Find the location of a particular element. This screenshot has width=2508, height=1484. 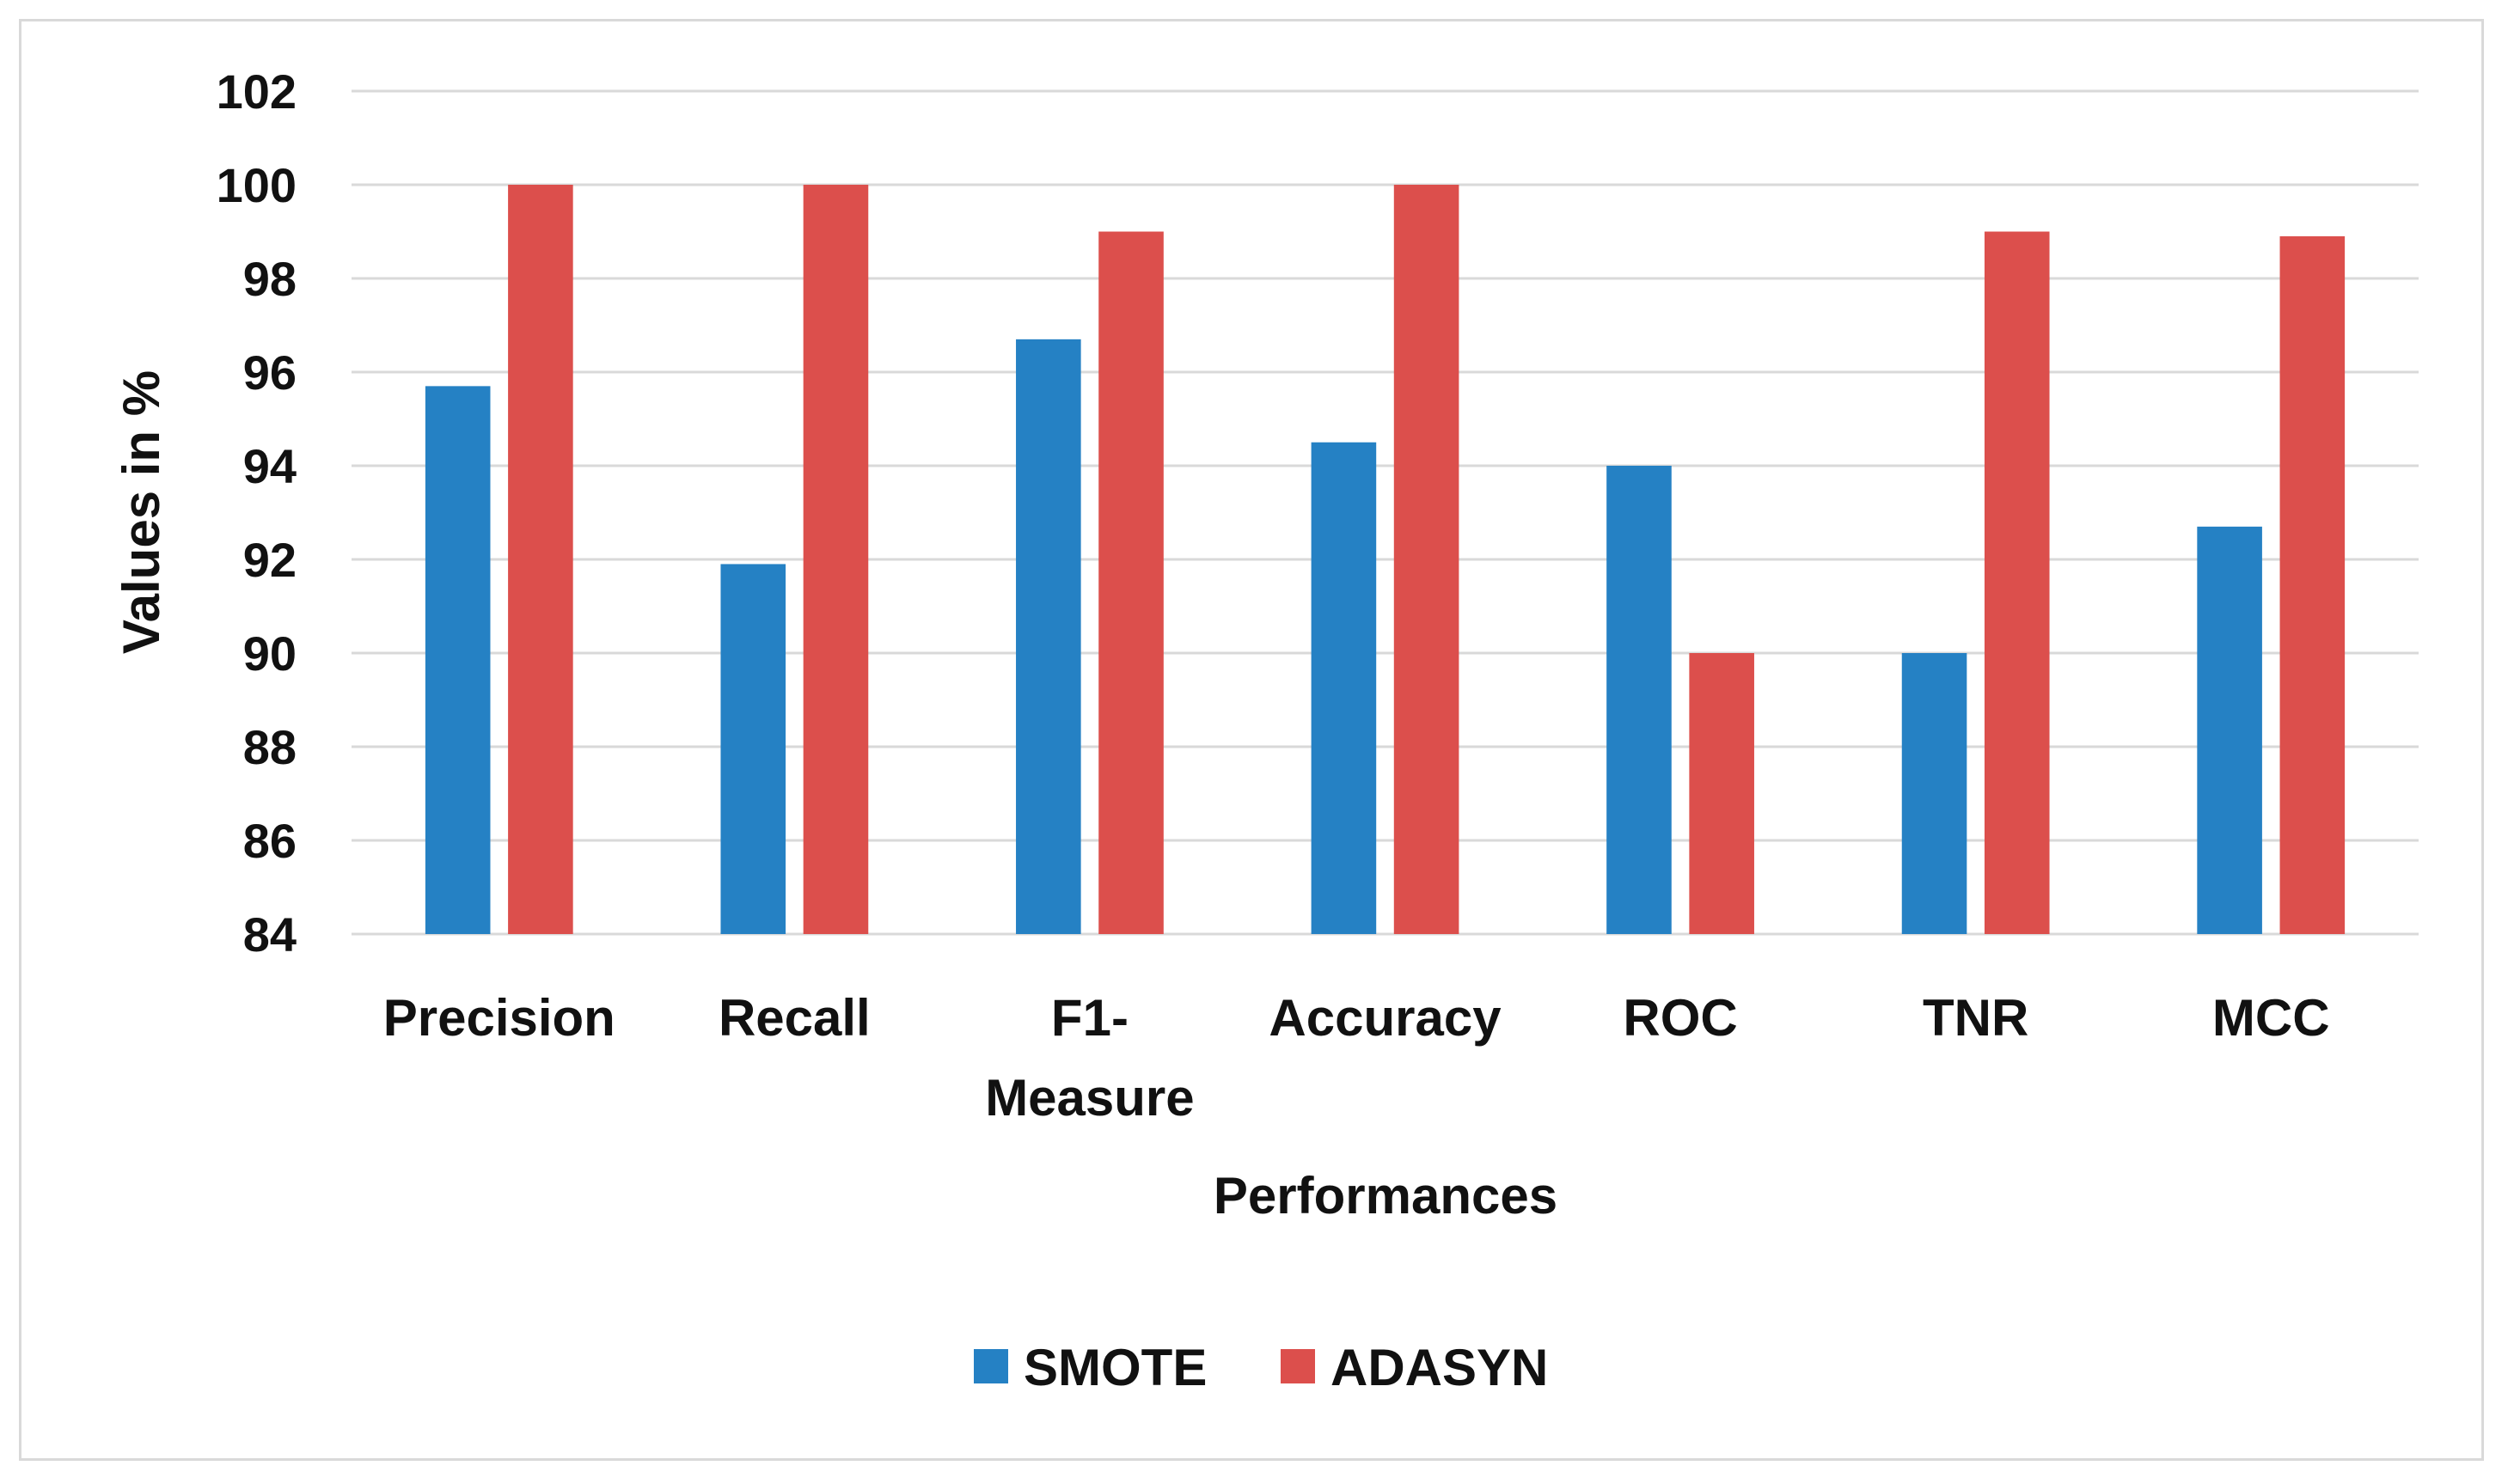

y-tick-label: 92 is located at coordinates (270, 560).